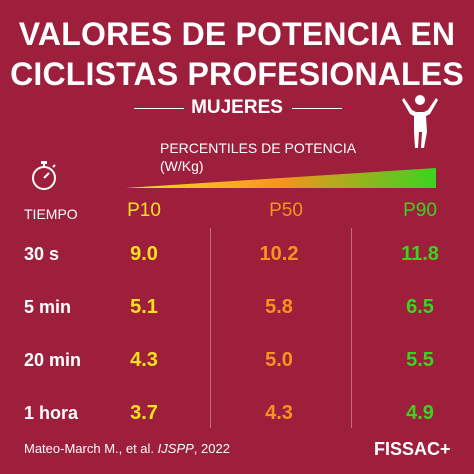 Image resolution: width=474 pixels, height=474 pixels. What do you see at coordinates (42, 254) in the screenshot?
I see `row-label-30s: 30 s` at bounding box center [42, 254].